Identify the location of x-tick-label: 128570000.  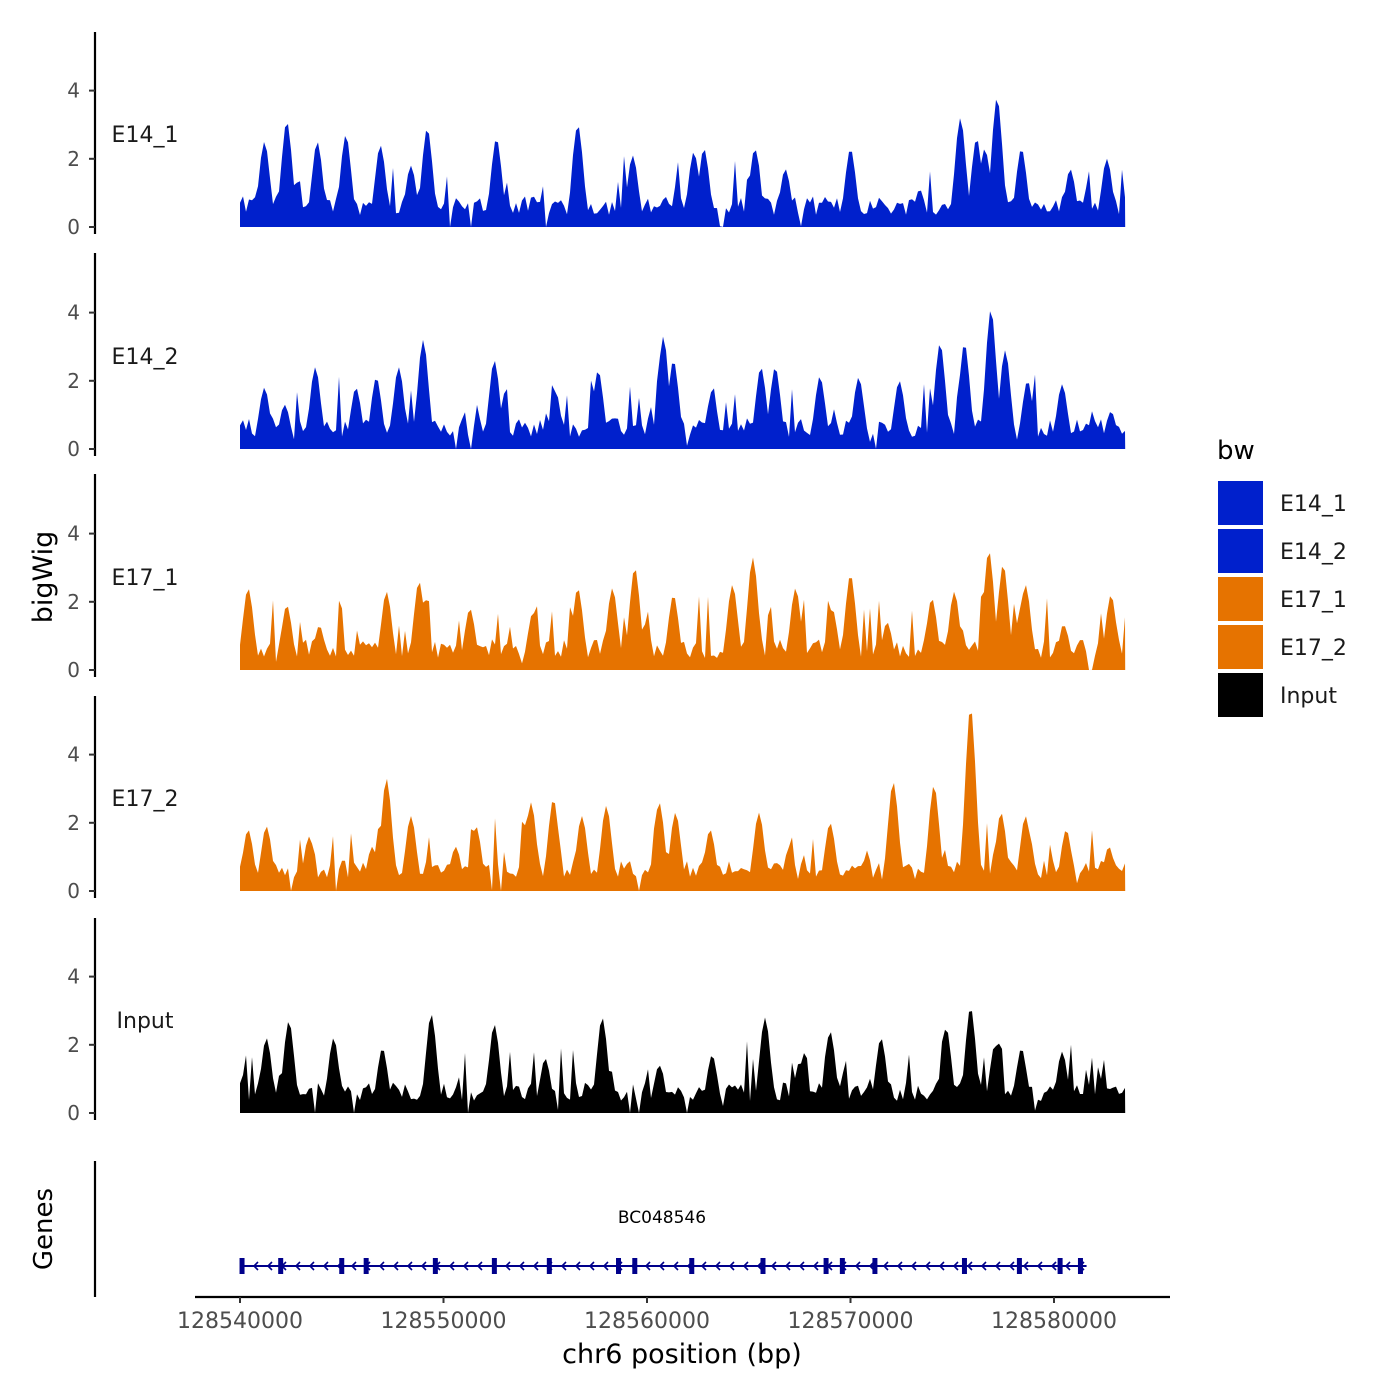
(851, 1321).